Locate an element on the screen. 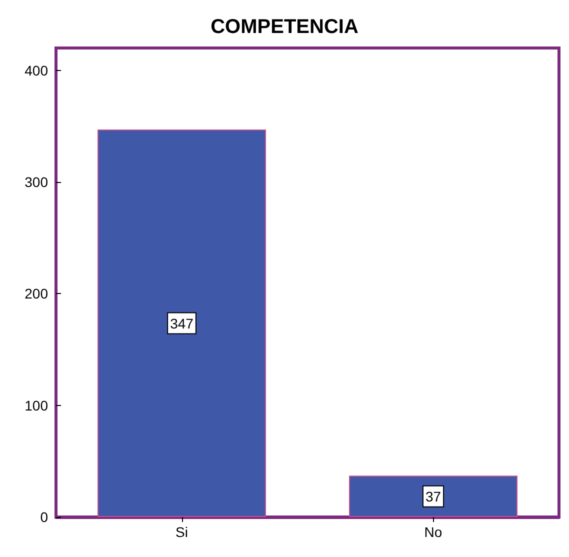  x-tick-label: Si is located at coordinates (182, 532).